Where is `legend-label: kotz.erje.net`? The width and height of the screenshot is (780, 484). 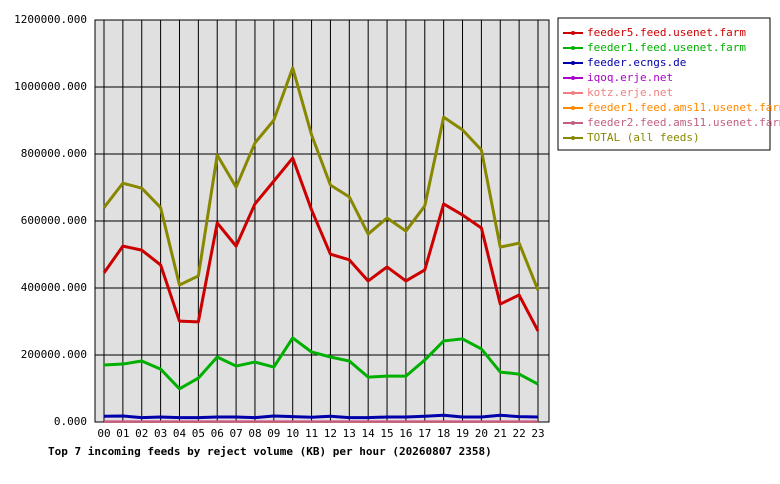
legend-label: kotz.erje.net is located at coordinates (630, 92).